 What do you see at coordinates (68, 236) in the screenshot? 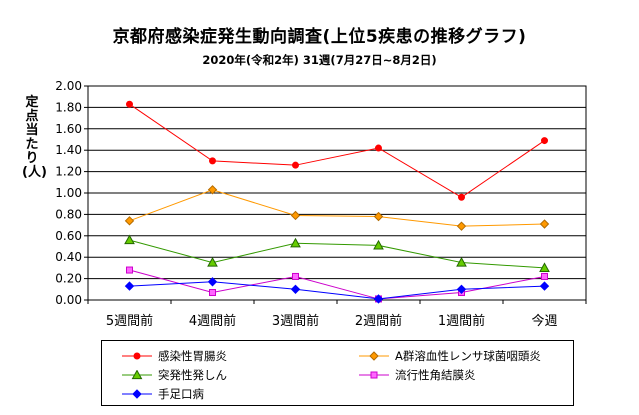
I see `y-tick-label: 0.60` at bounding box center [68, 236].